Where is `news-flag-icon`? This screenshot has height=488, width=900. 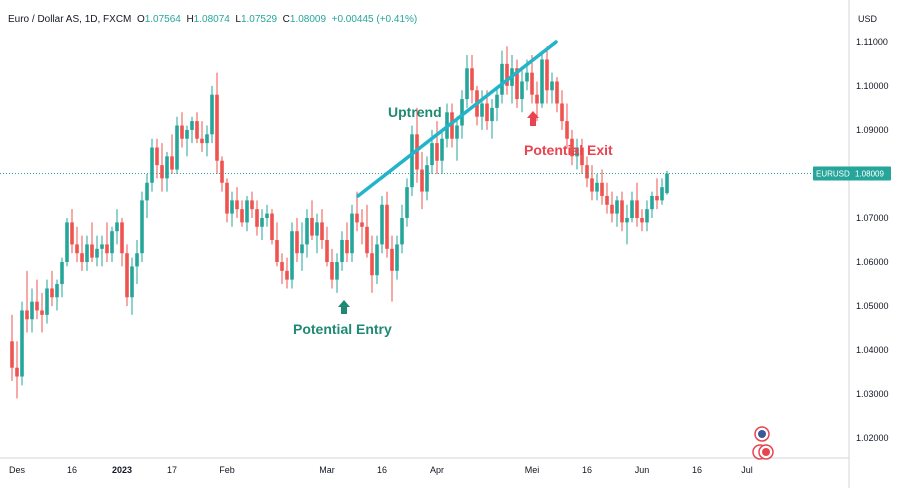 news-flag-icon is located at coordinates (763, 443).